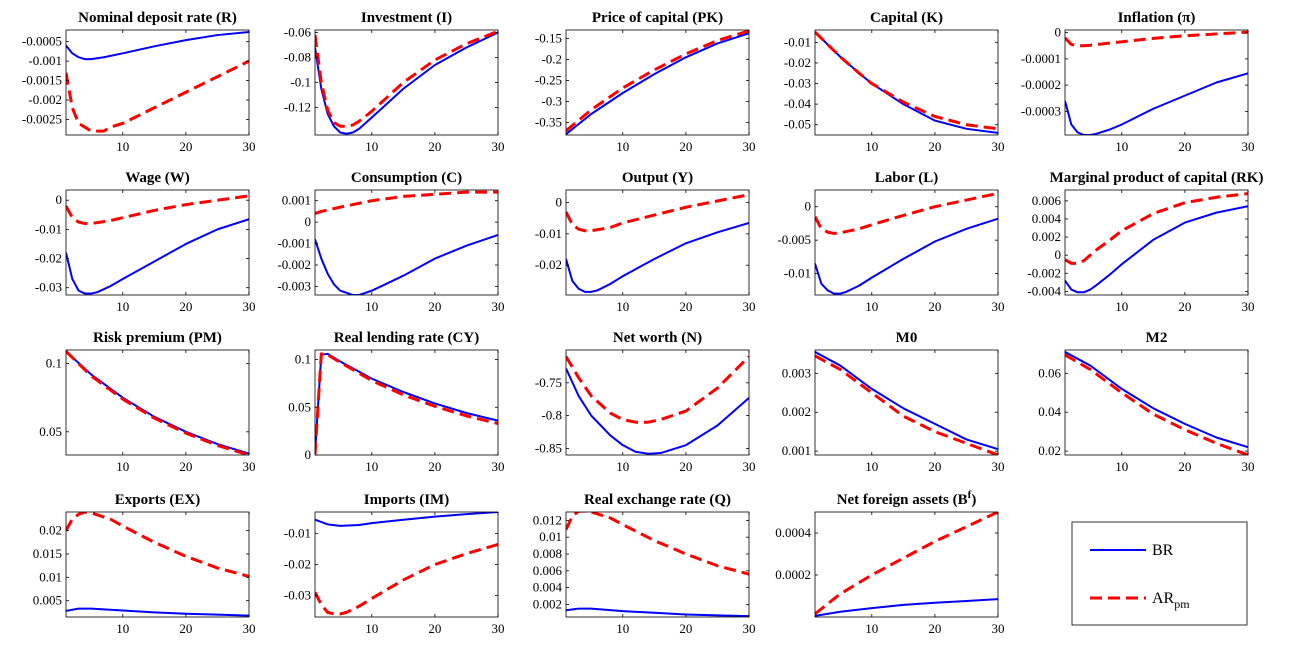 The image size is (1313, 653). What do you see at coordinates (406, 500) in the screenshot?
I see `subplot-title: Imports (IM)` at bounding box center [406, 500].